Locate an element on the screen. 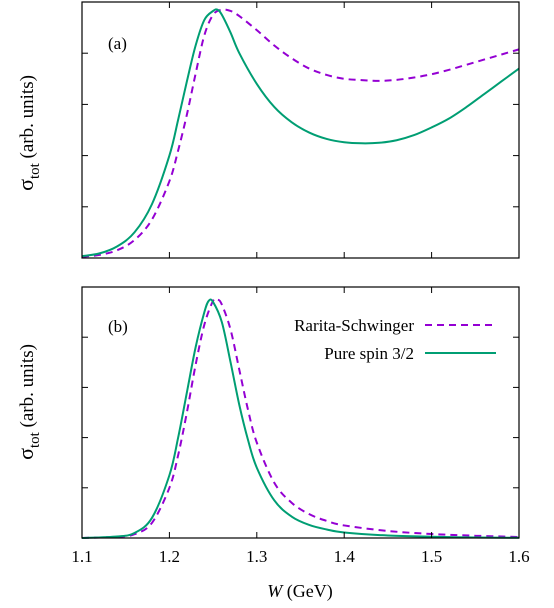 The width and height of the screenshot is (554, 608). x-tick-label-5: 1.6 is located at coordinates (518, 556).